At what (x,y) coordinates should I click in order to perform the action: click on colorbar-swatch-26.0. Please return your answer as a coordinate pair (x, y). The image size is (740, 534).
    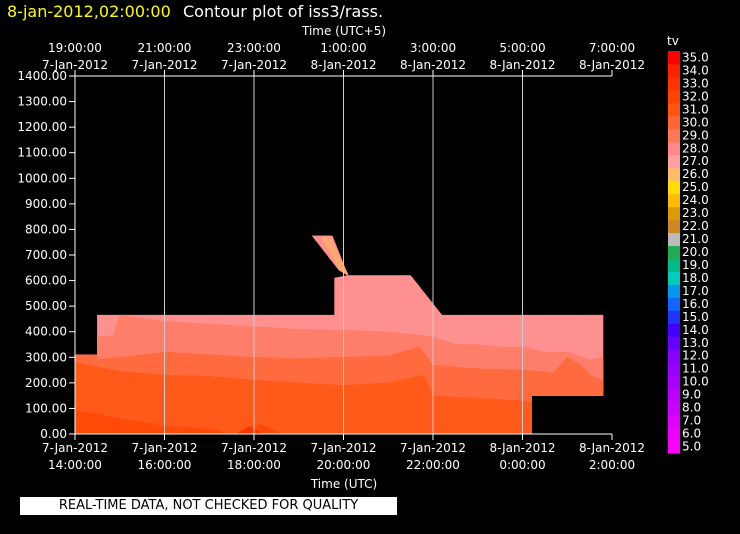
    Looking at the image, I should click on (674, 174).